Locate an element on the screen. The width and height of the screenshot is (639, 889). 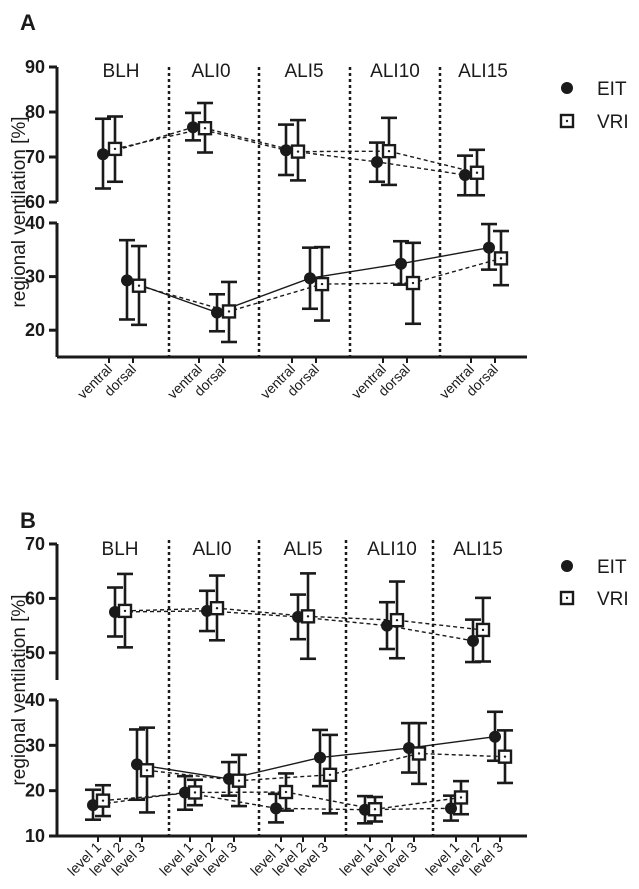
series-line-vri is located at coordinates (296, 150).